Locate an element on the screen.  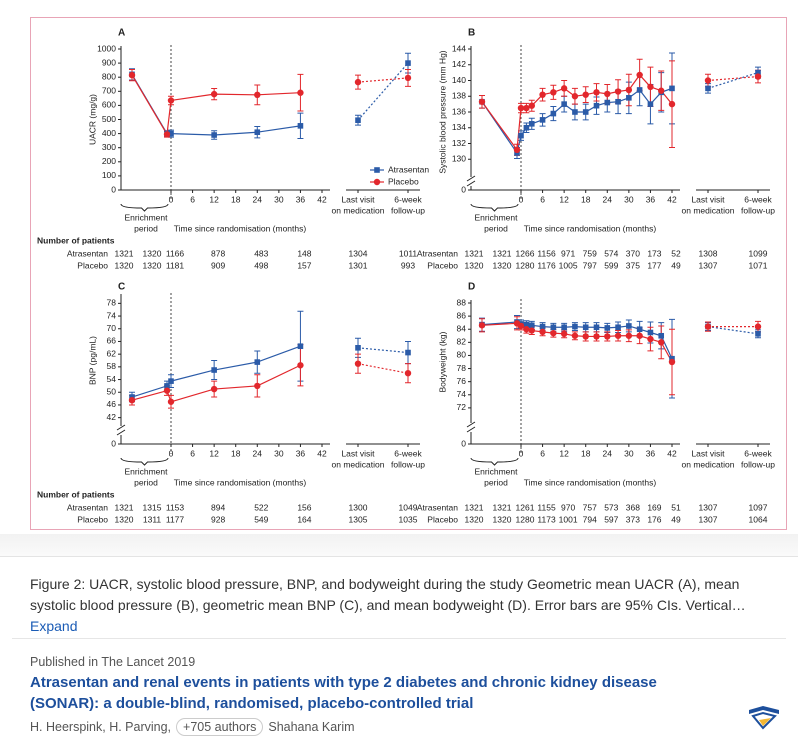
logo-top is located at coordinates (764, 710).